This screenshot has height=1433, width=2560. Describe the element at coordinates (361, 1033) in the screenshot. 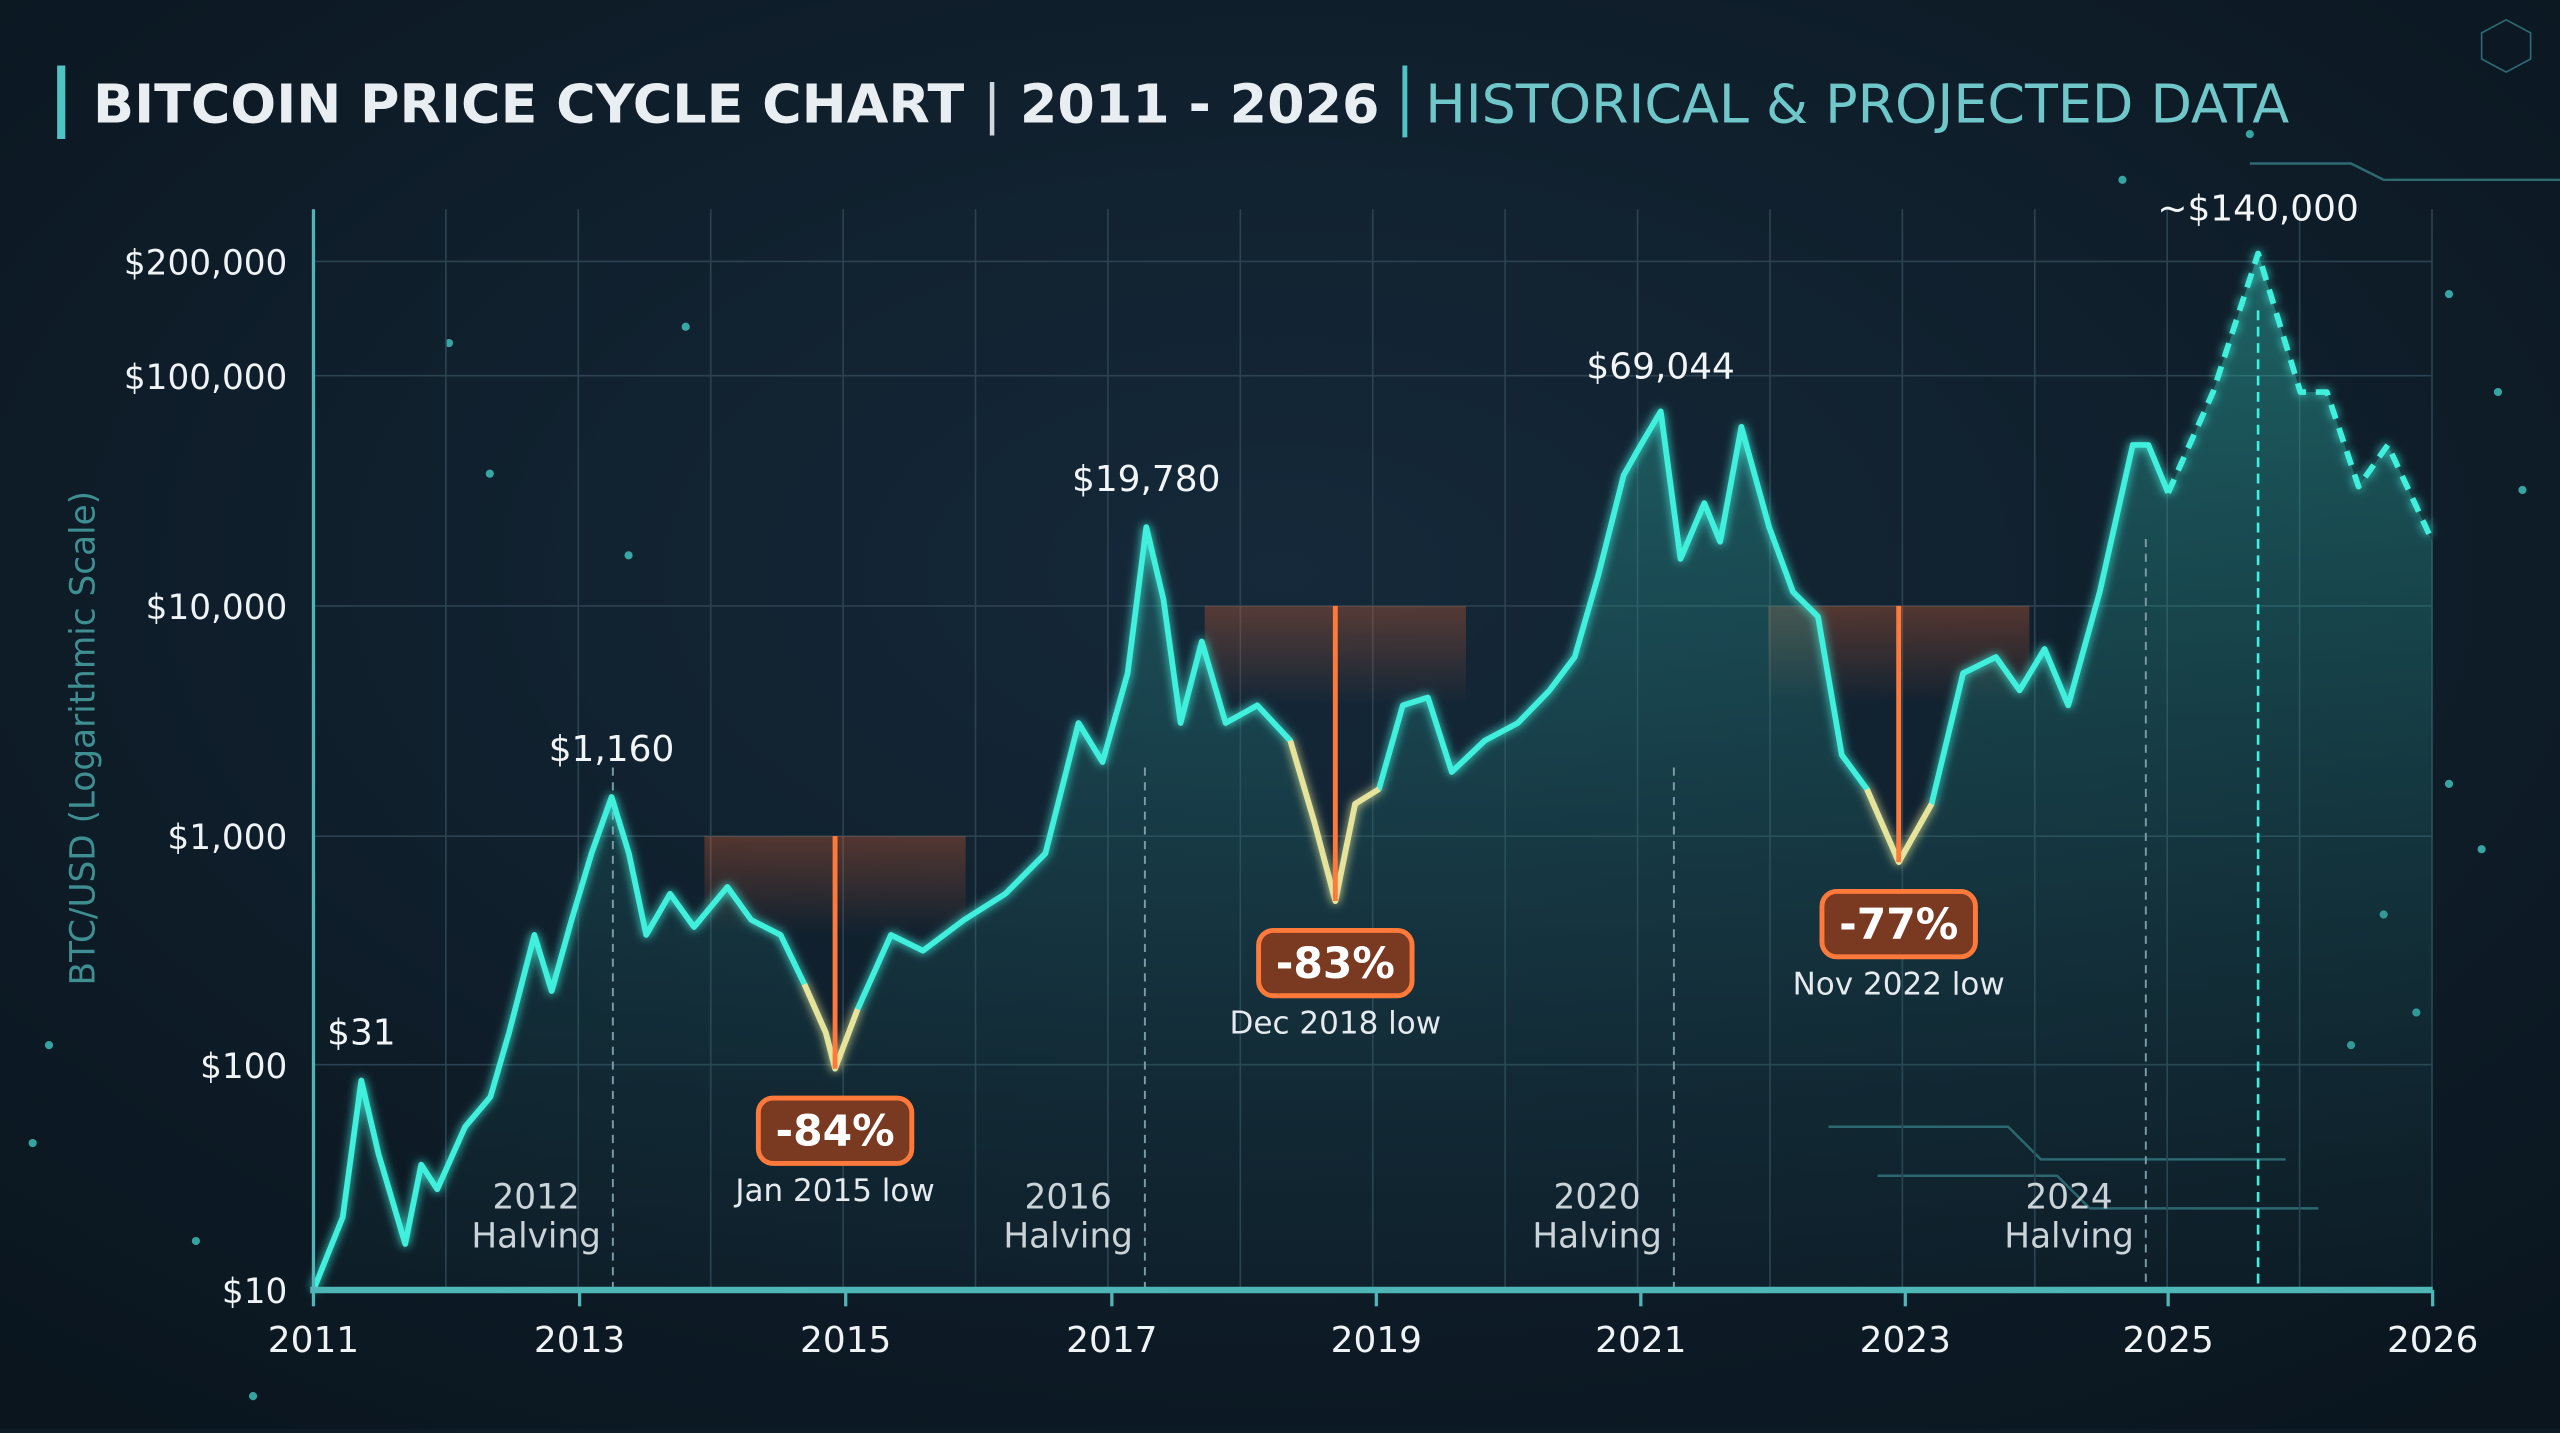

I see `peak-label: $31` at that location.